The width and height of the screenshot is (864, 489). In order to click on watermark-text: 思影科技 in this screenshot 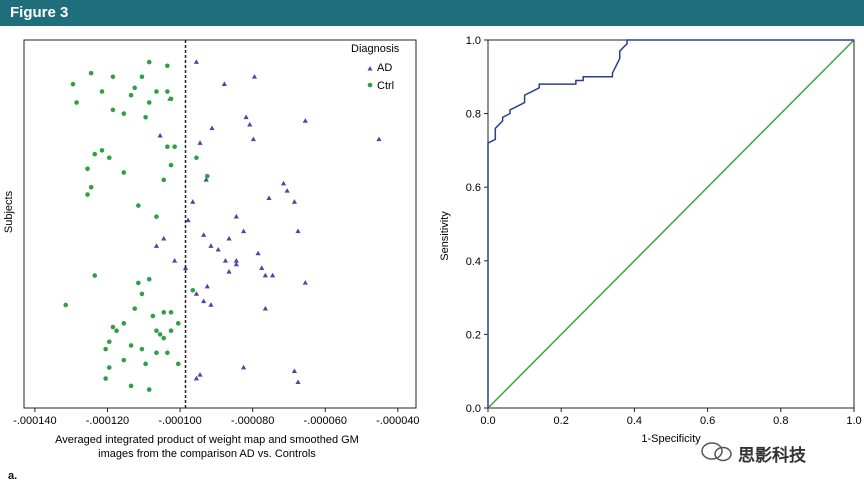, I will do `click(772, 455)`.